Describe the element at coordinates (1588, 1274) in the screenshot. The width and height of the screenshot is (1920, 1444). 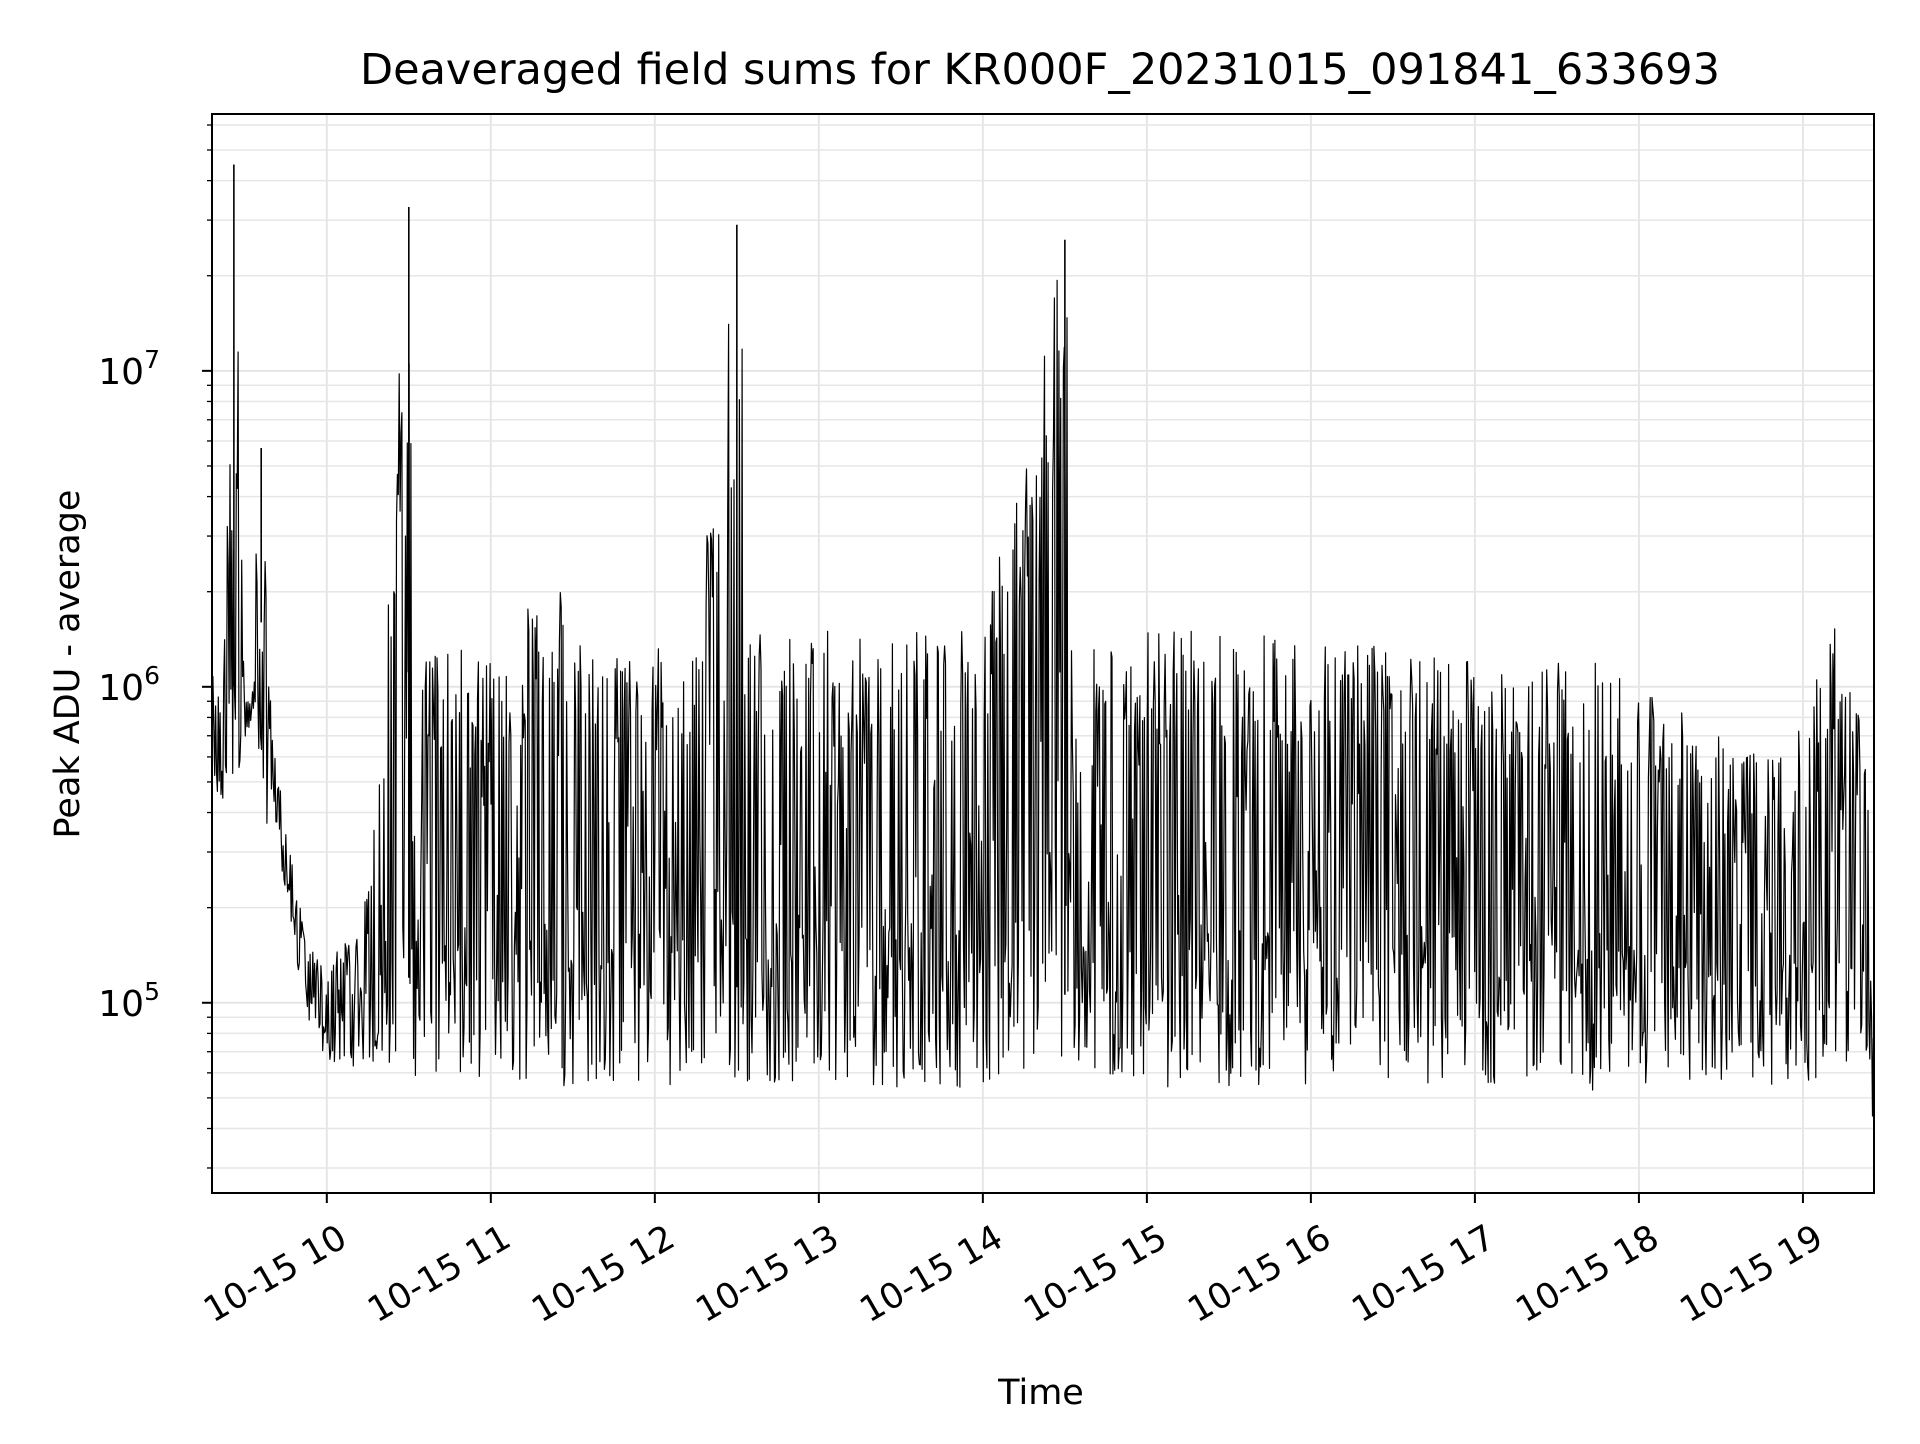
I see `x-tick-label: 10-15 18` at that location.